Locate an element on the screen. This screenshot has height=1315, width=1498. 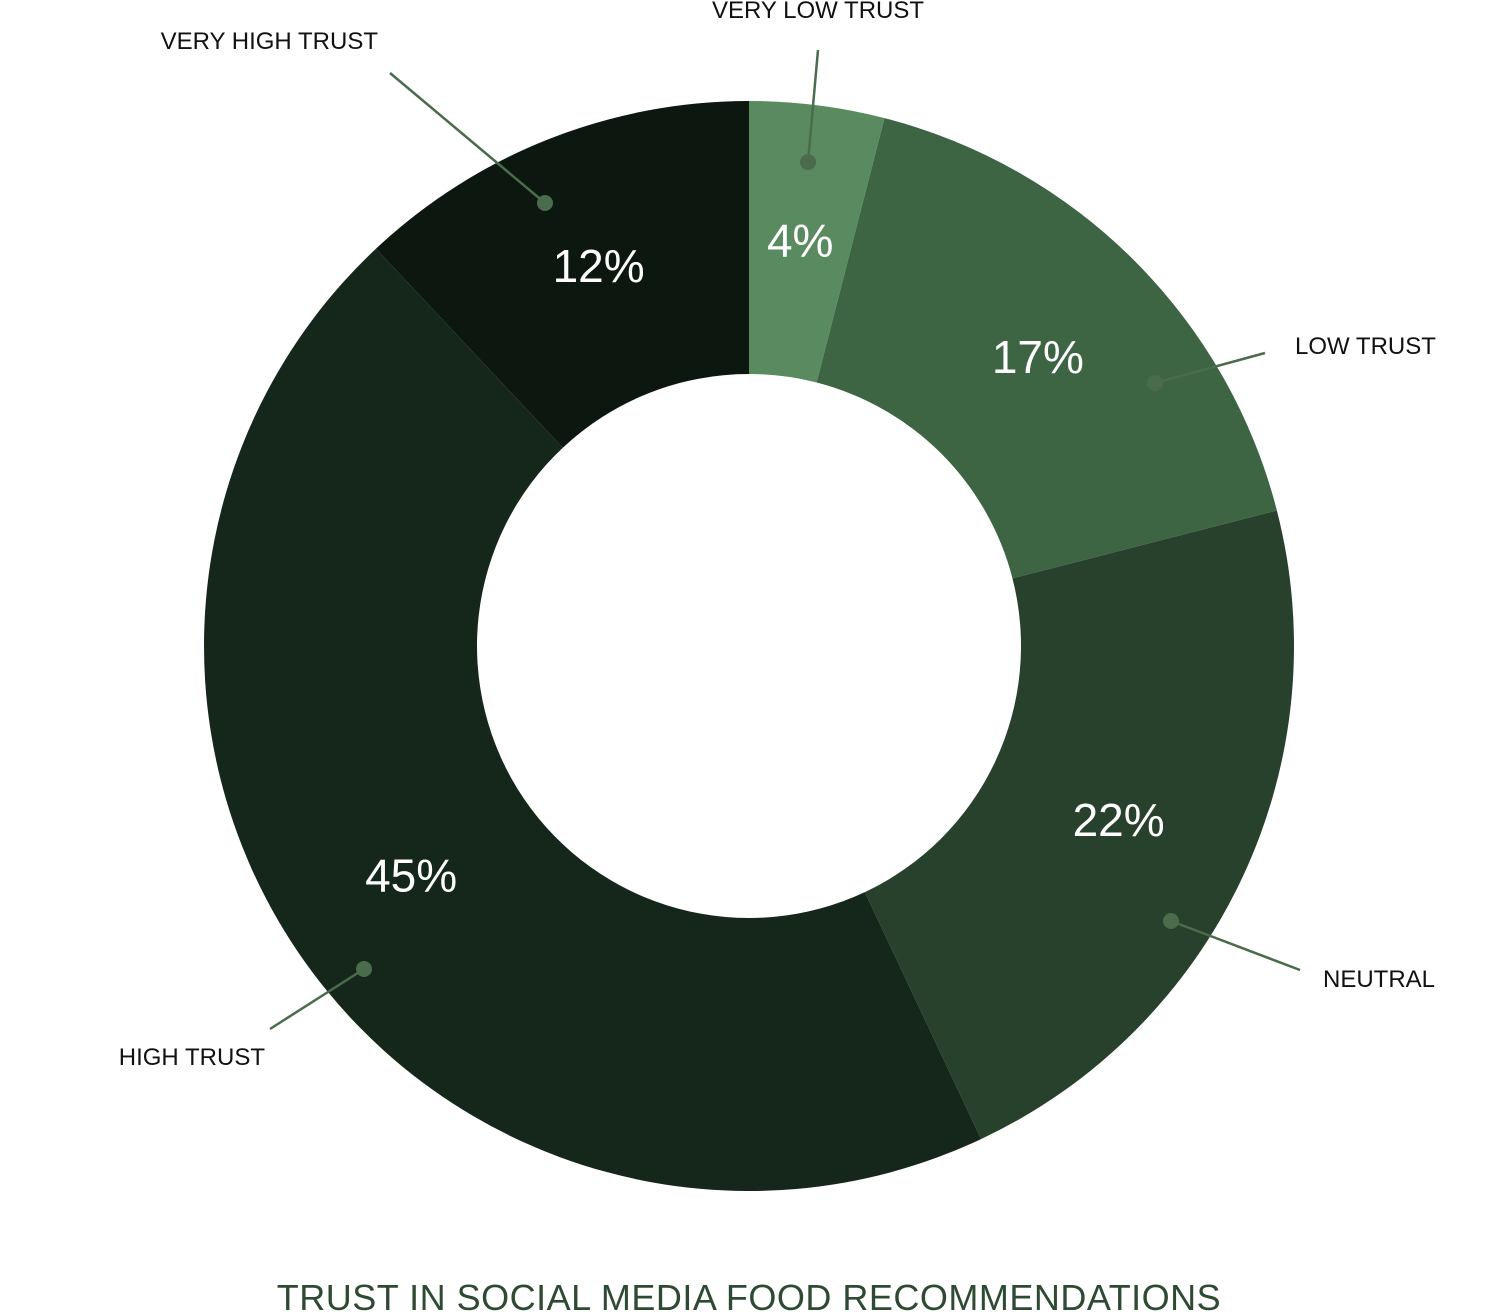
leader-dot-low-trust is located at coordinates (1155, 383).